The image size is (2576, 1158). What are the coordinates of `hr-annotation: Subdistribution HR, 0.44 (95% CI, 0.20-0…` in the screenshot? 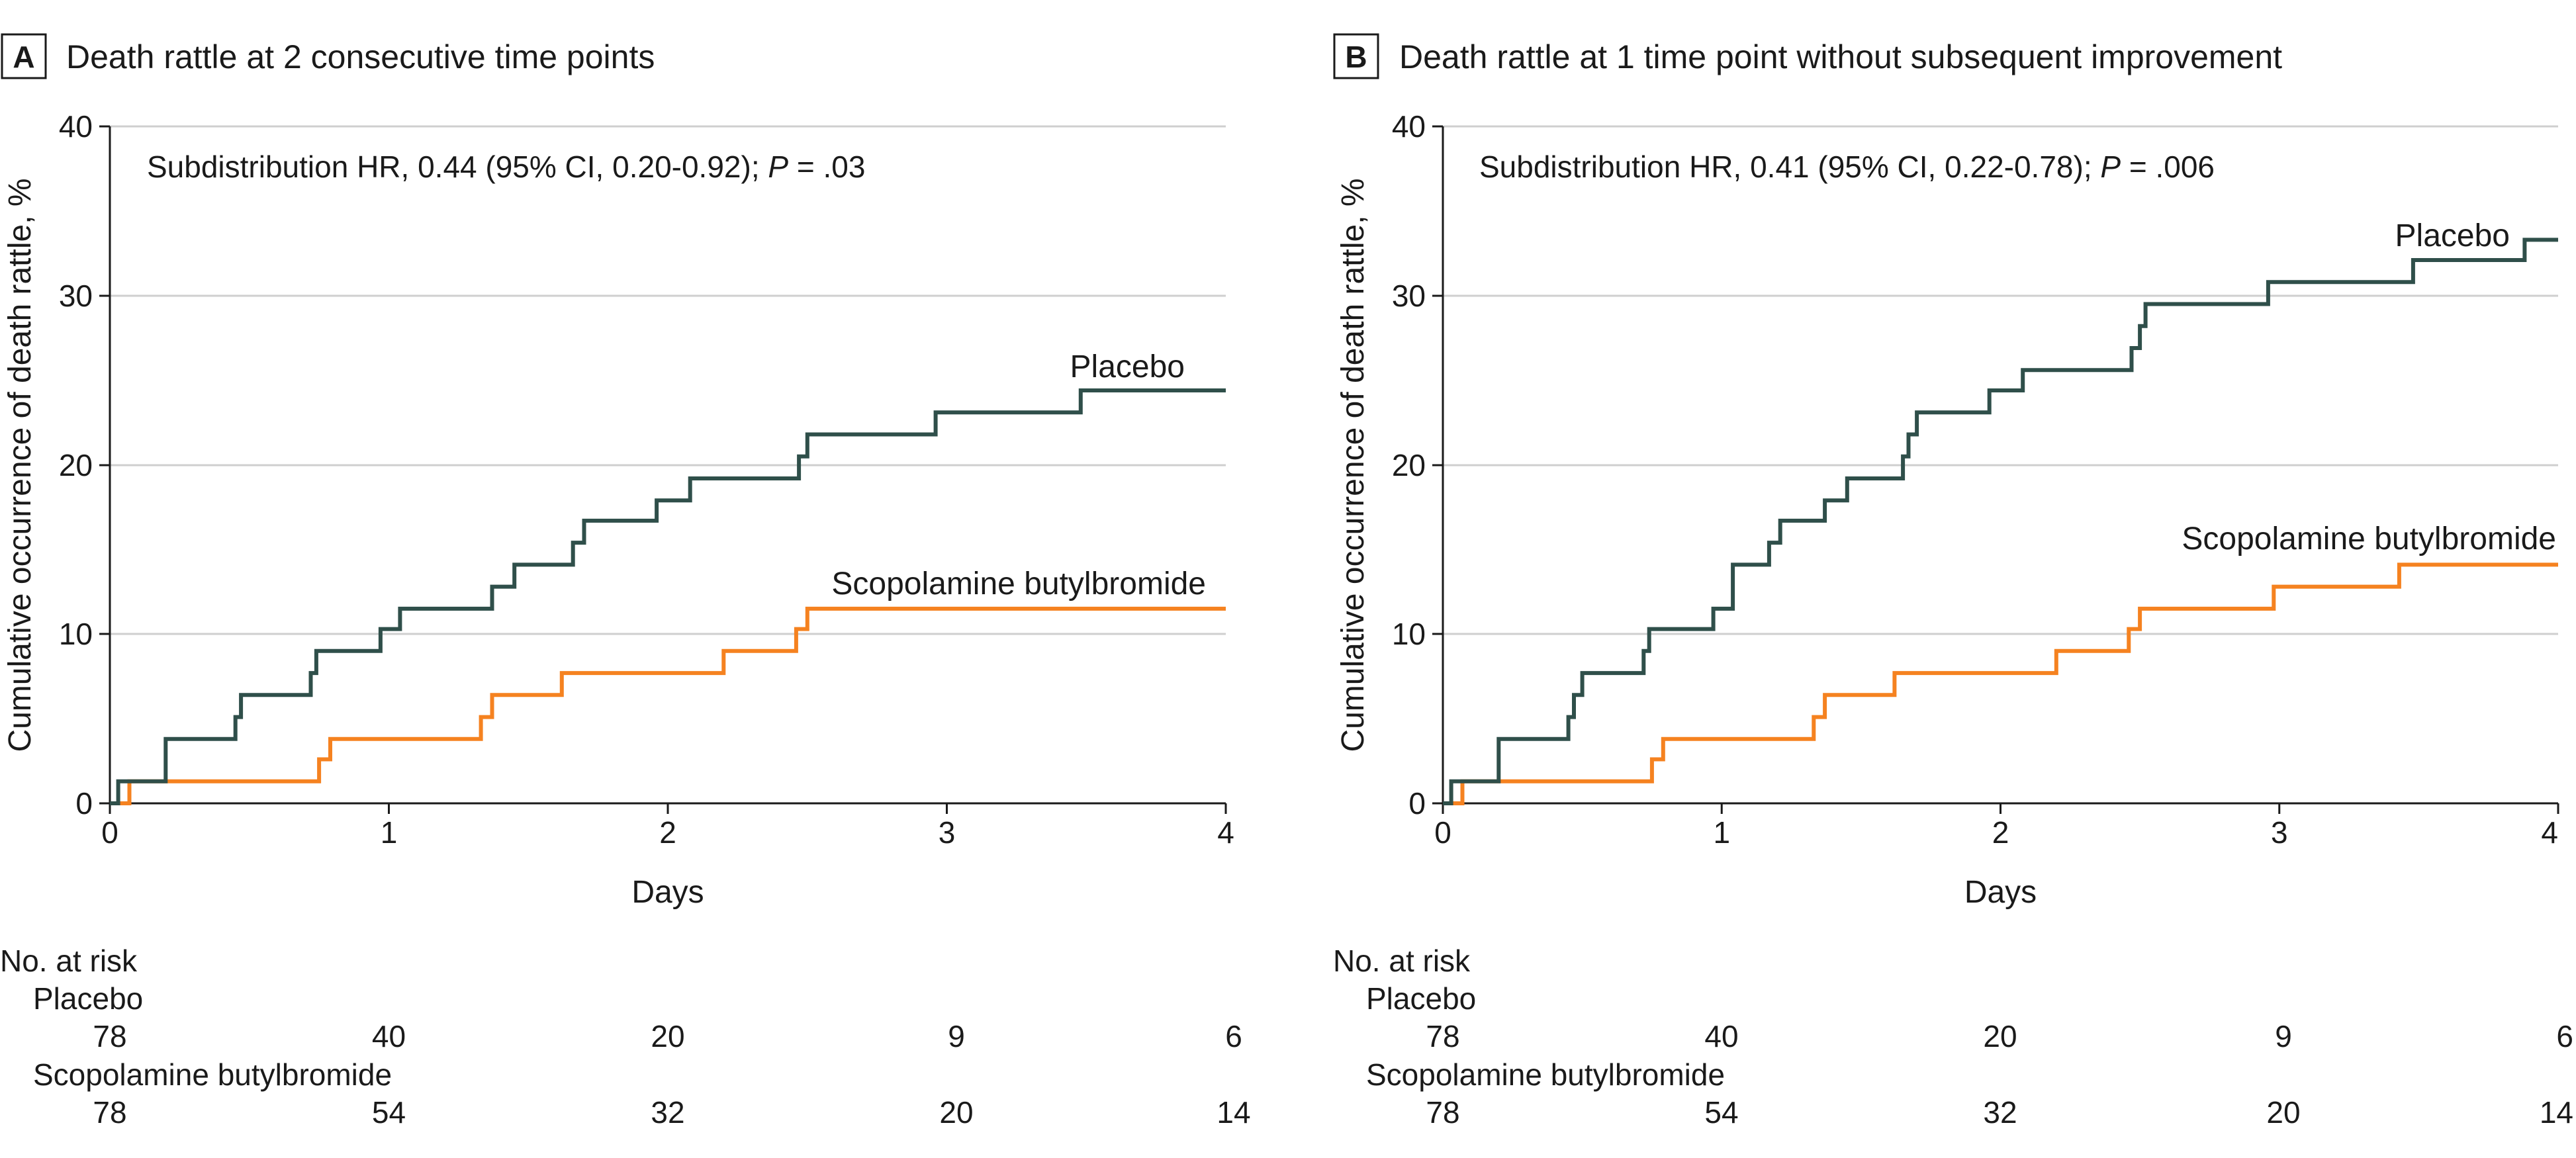 It's located at (506, 167).